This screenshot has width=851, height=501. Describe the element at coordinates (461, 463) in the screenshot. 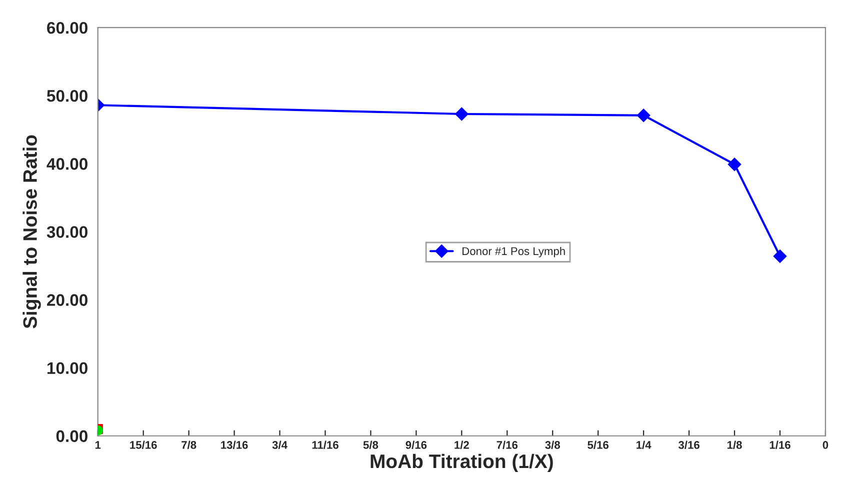

I see `x-axis-title: MoAb Titration (1/X)` at that location.